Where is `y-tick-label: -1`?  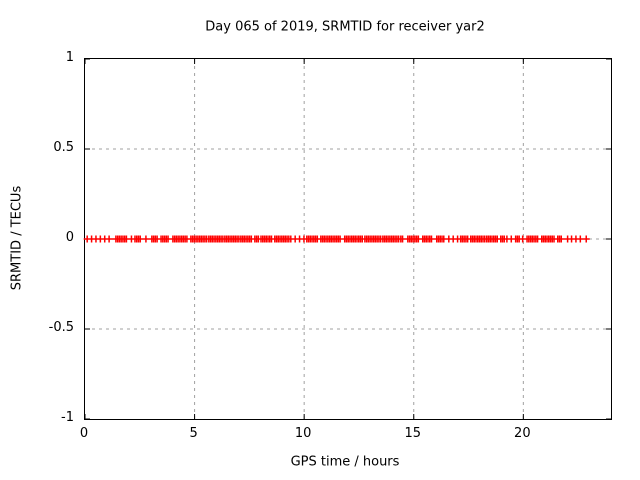
y-tick-label: -1 is located at coordinates (67, 417).